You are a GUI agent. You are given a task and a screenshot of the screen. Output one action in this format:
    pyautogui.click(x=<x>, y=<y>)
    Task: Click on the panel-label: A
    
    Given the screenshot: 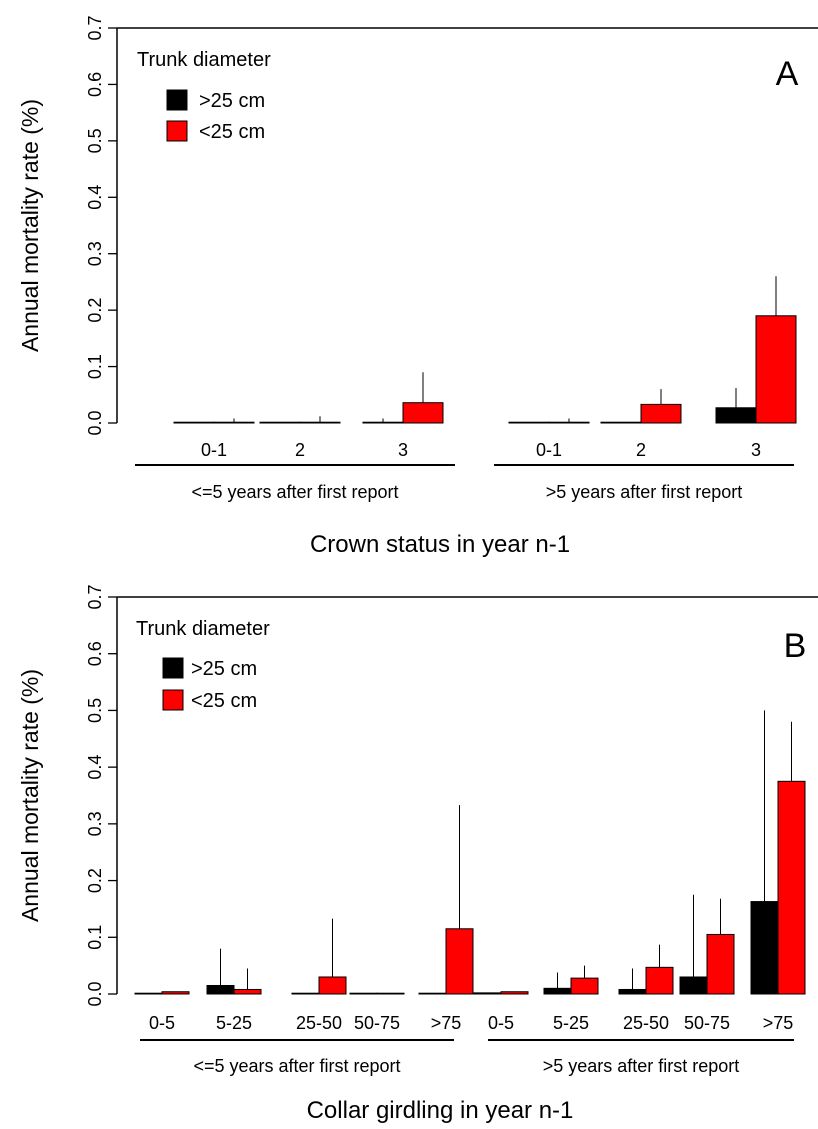 What is the action you would take?
    pyautogui.click(x=787, y=74)
    